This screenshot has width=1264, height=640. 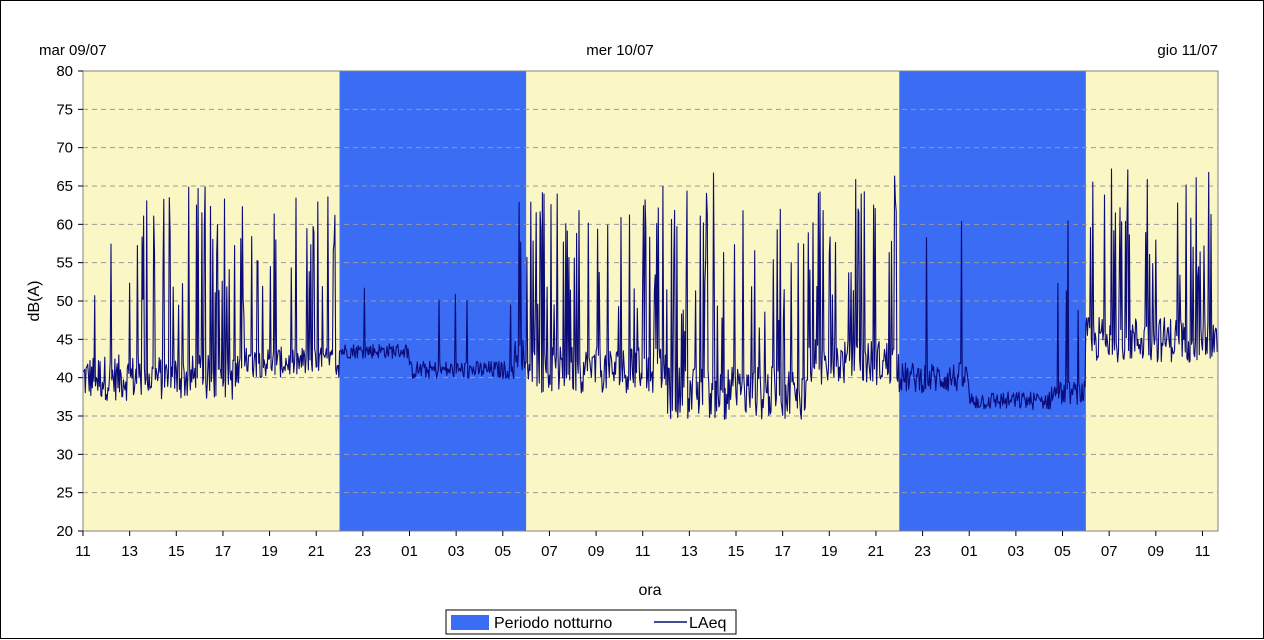 I want to click on y-tick-label: 65, so click(x=64, y=186).